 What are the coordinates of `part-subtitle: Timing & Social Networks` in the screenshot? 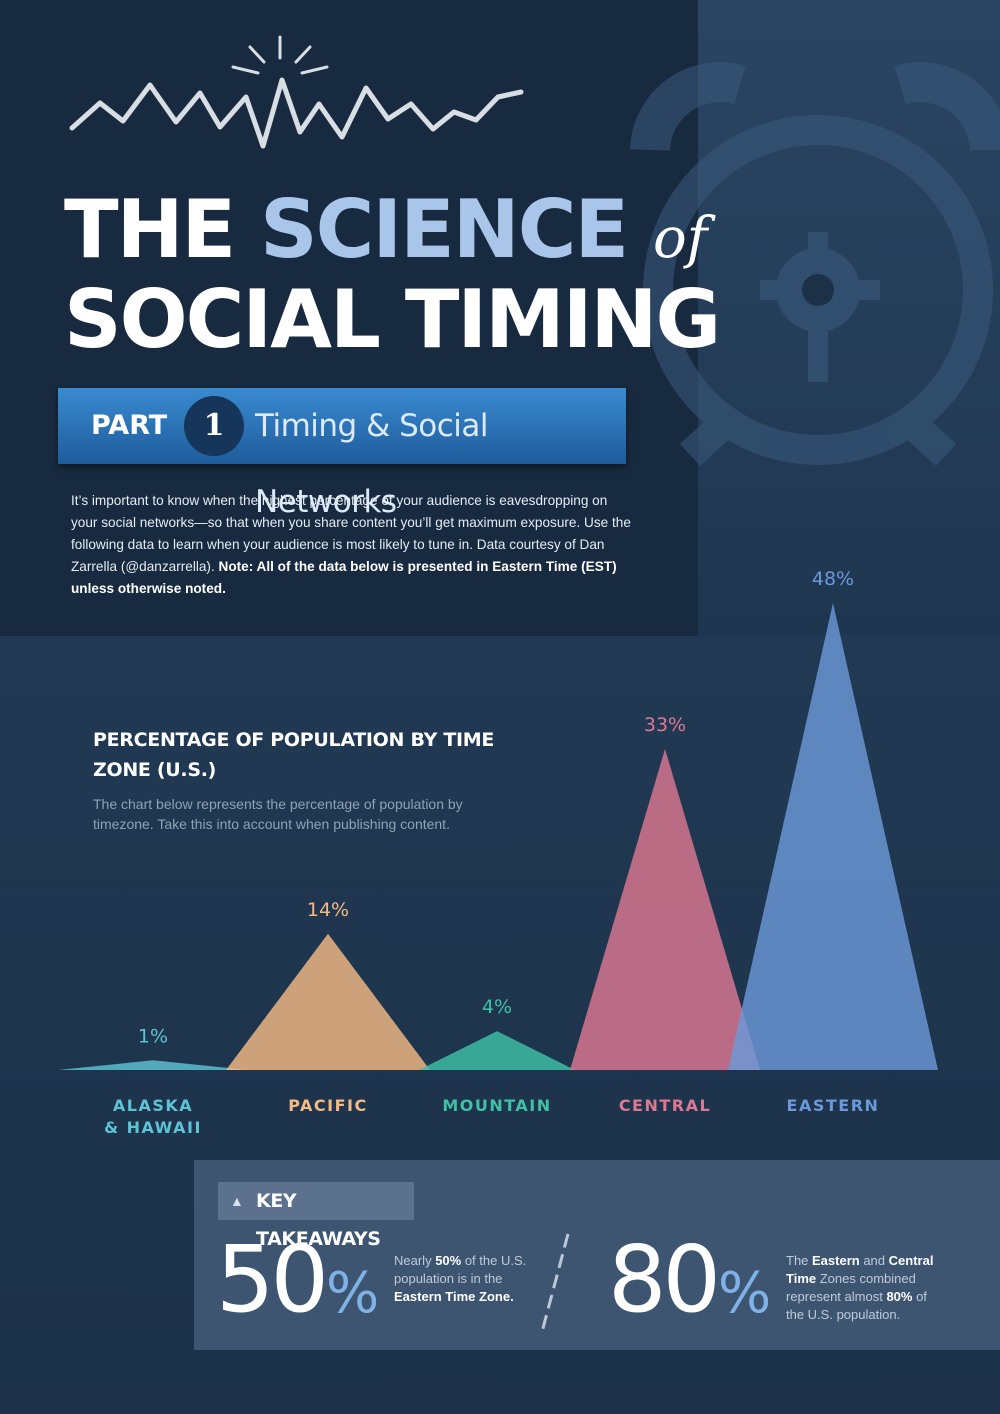 It's located at (372, 464).